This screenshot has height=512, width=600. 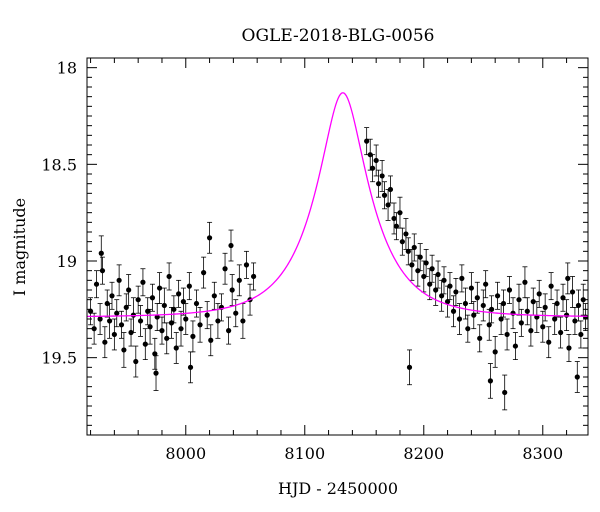 What do you see at coordinates (59, 358) in the screenshot?
I see `y-tick-label: 19.5` at bounding box center [59, 358].